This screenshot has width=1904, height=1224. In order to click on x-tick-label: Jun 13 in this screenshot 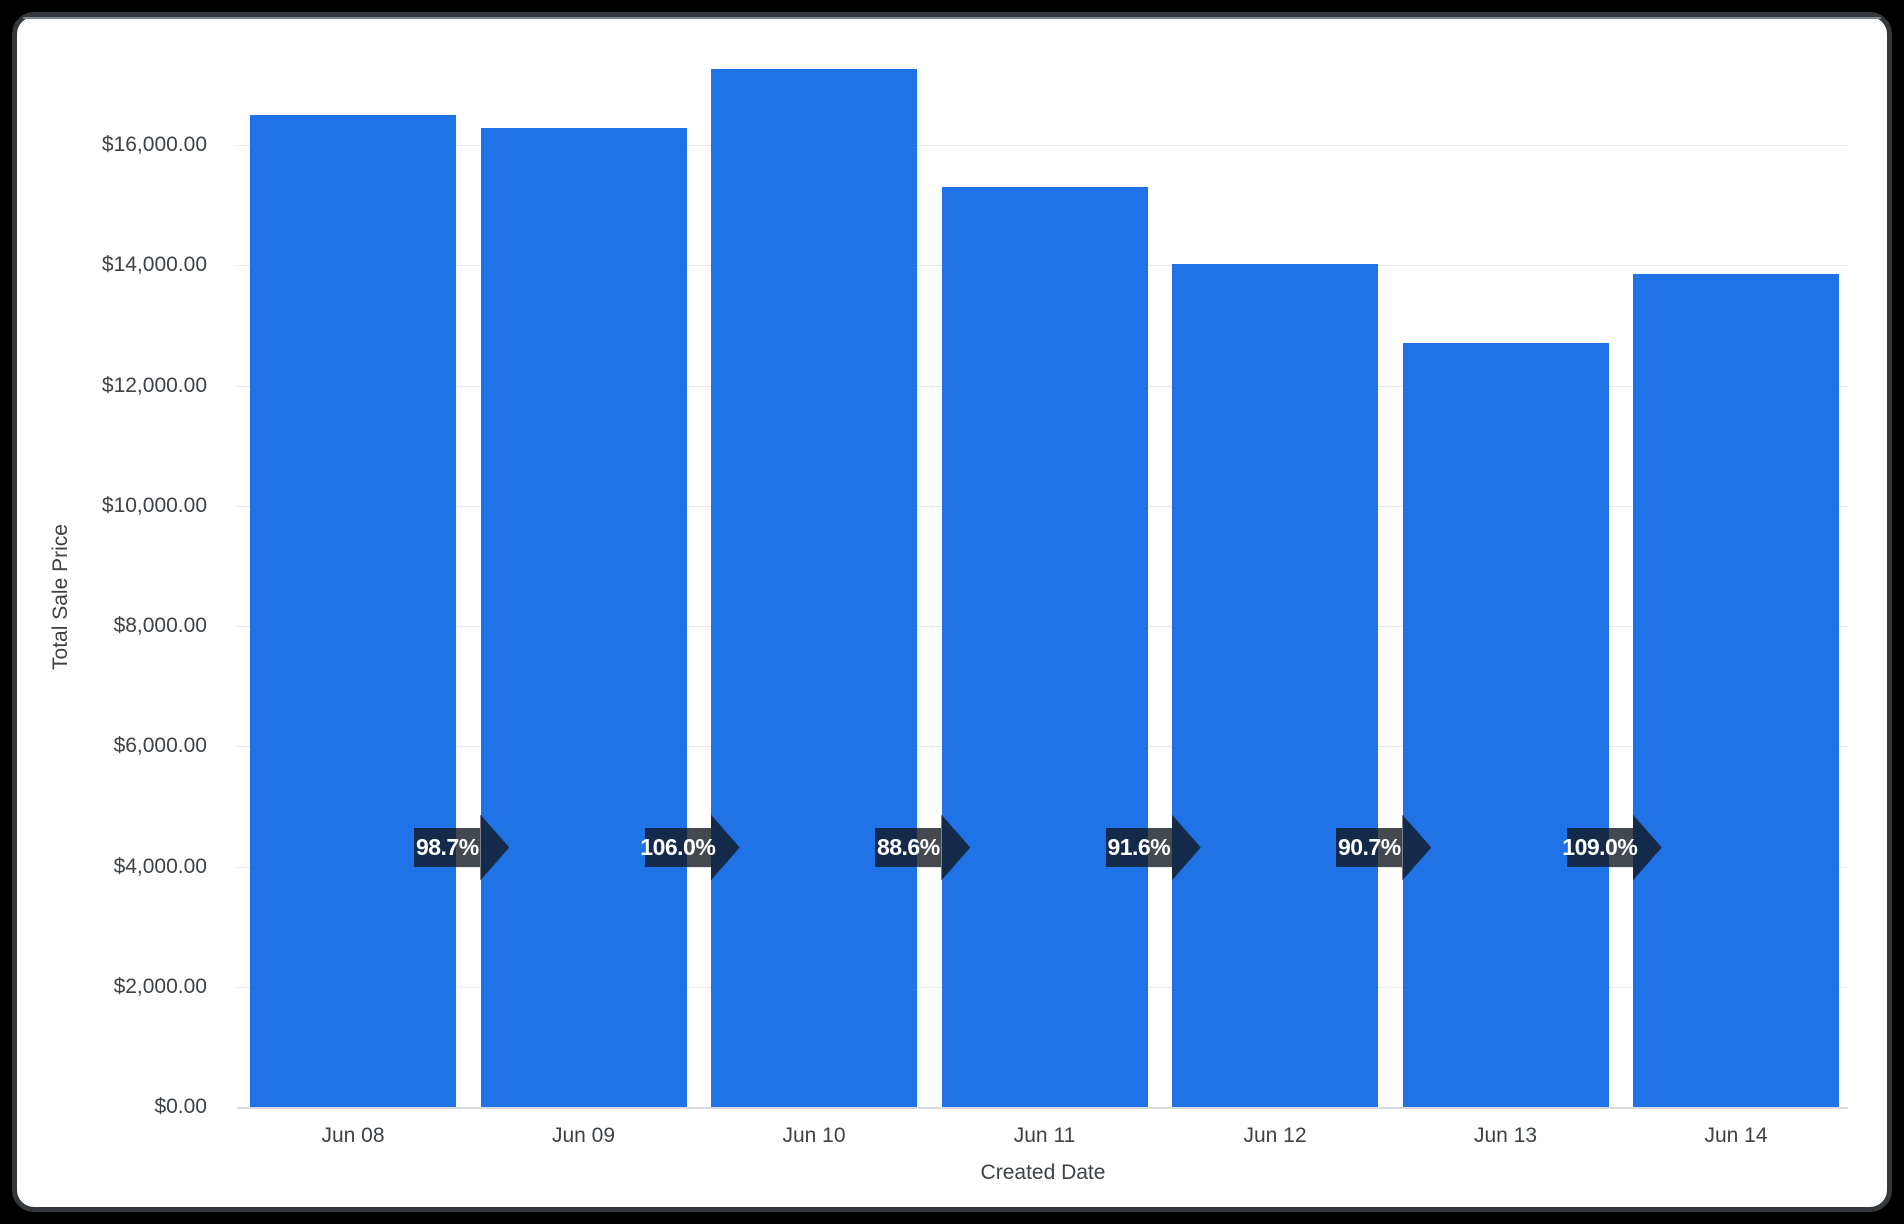, I will do `click(1505, 1135)`.